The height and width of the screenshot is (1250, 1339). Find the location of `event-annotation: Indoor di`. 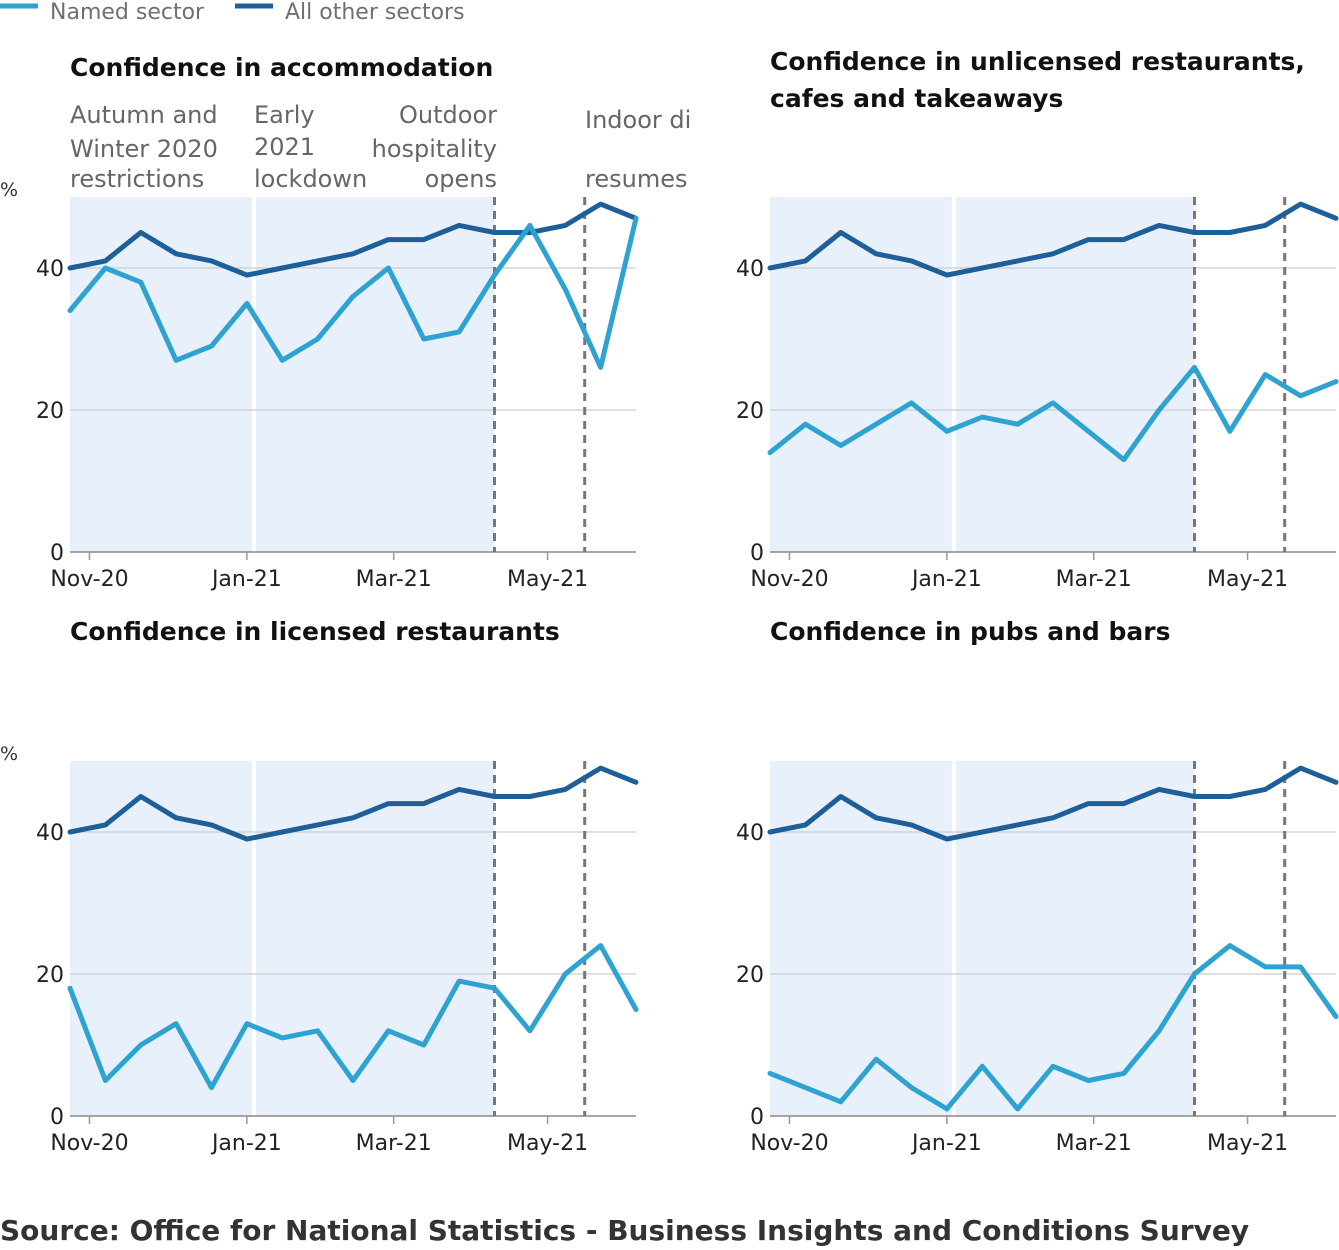

event-annotation: Indoor di is located at coordinates (638, 120).